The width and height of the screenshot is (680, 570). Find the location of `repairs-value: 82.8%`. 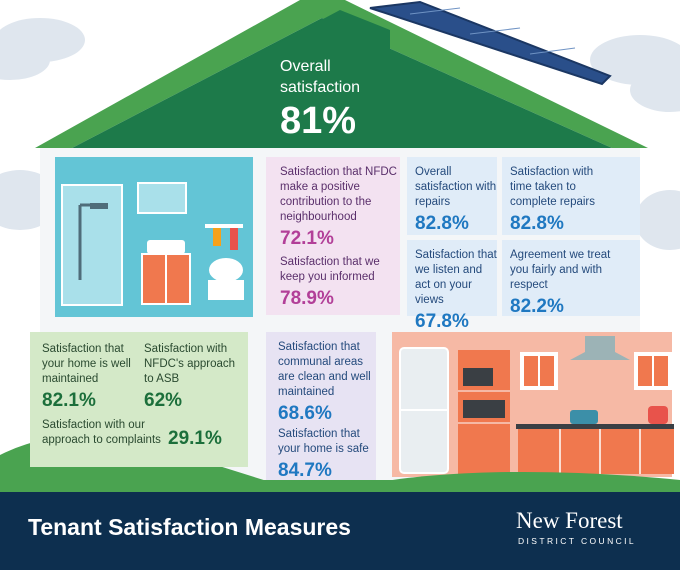

repairs-value: 82.8% is located at coordinates (442, 223).